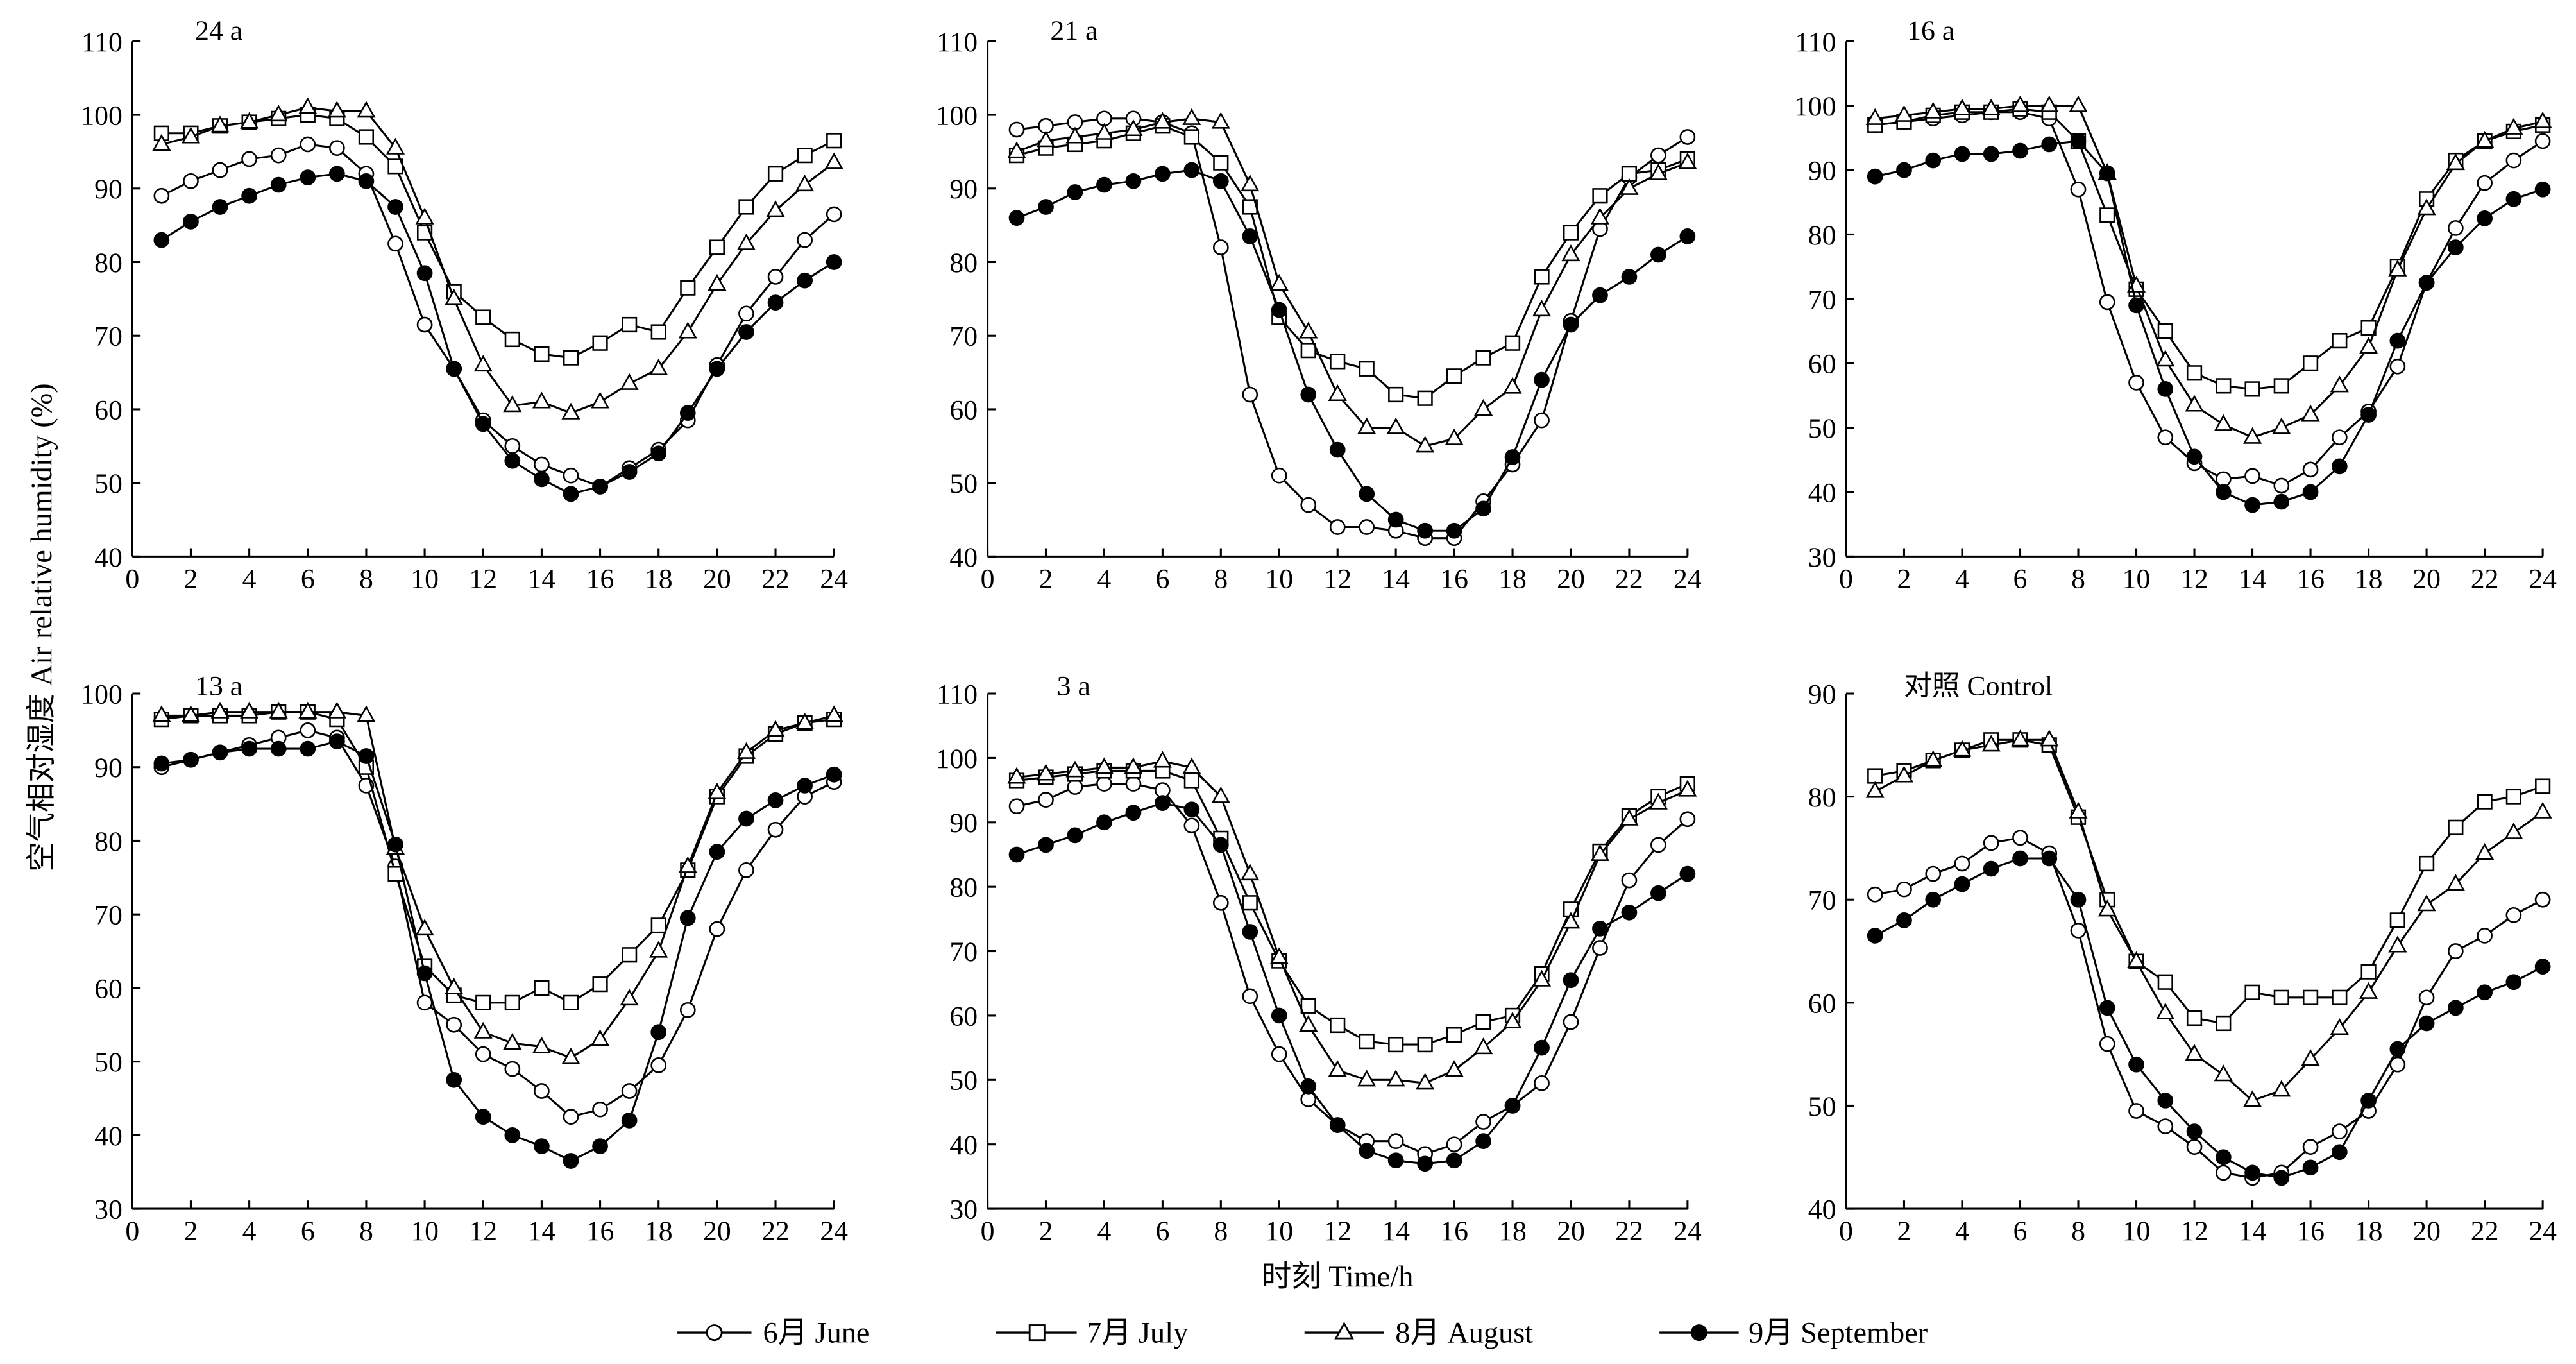 This screenshot has height=1364, width=2576. I want to click on open-circle-icon, so click(714, 1333).